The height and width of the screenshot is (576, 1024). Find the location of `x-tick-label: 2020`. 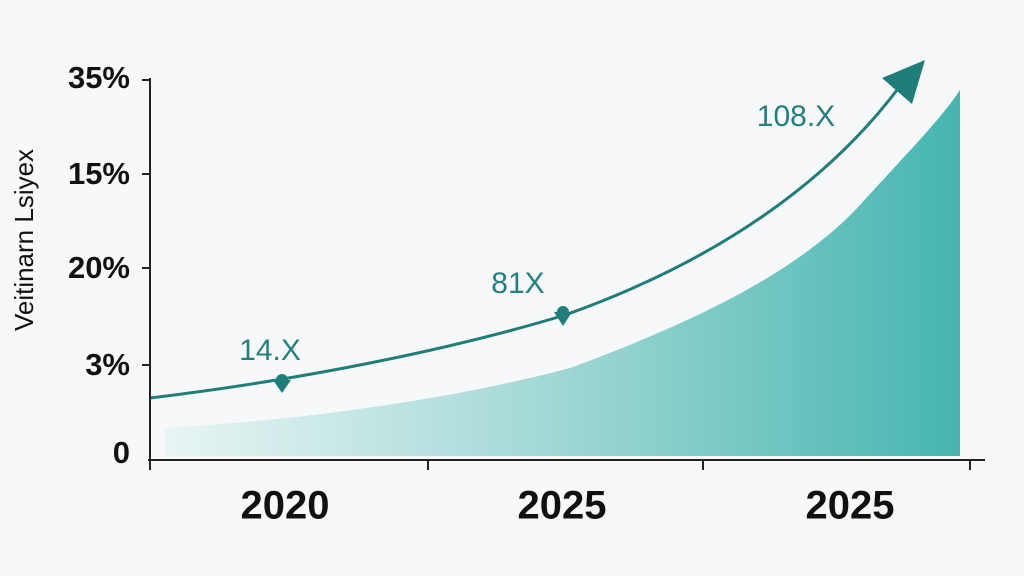

x-tick-label: 2020 is located at coordinates (285, 506).